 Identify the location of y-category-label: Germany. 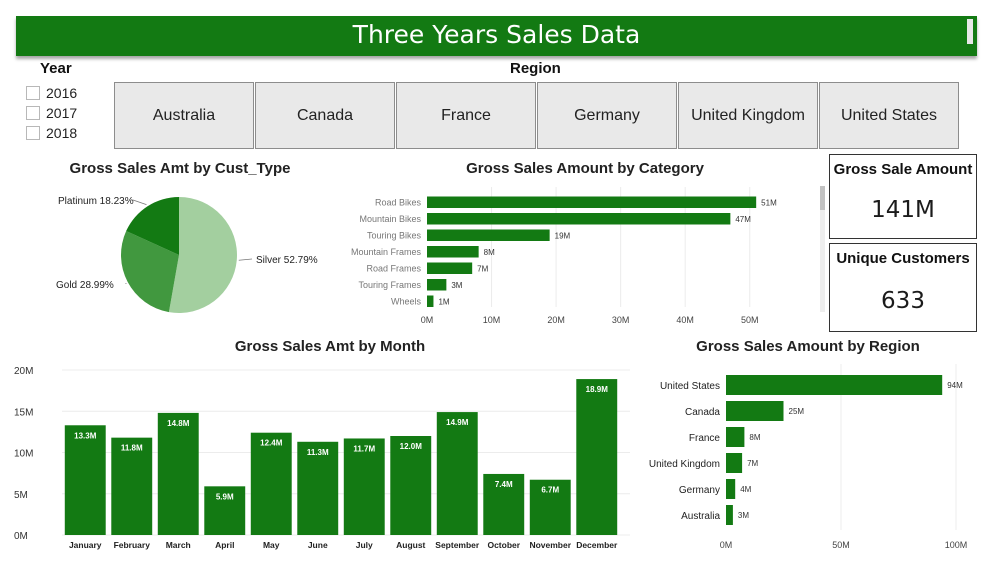
(699, 490).